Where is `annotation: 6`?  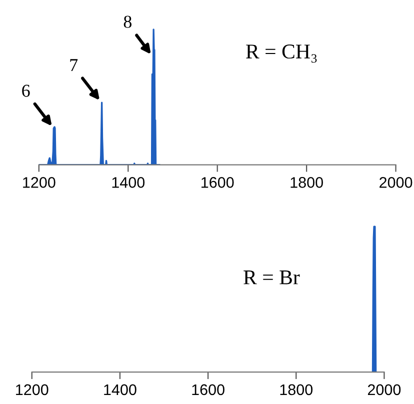 annotation: 6 is located at coordinates (26, 90).